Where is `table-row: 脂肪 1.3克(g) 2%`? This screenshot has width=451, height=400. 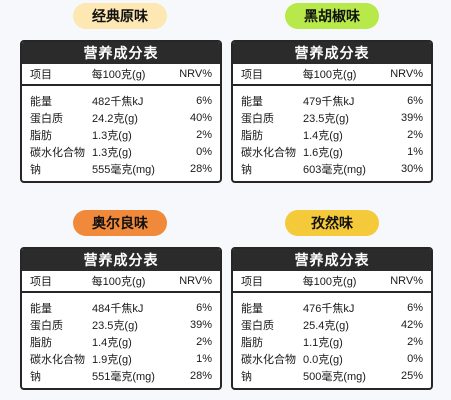
table-row: 脂肪 1.3克(g) 2% is located at coordinates (121, 134).